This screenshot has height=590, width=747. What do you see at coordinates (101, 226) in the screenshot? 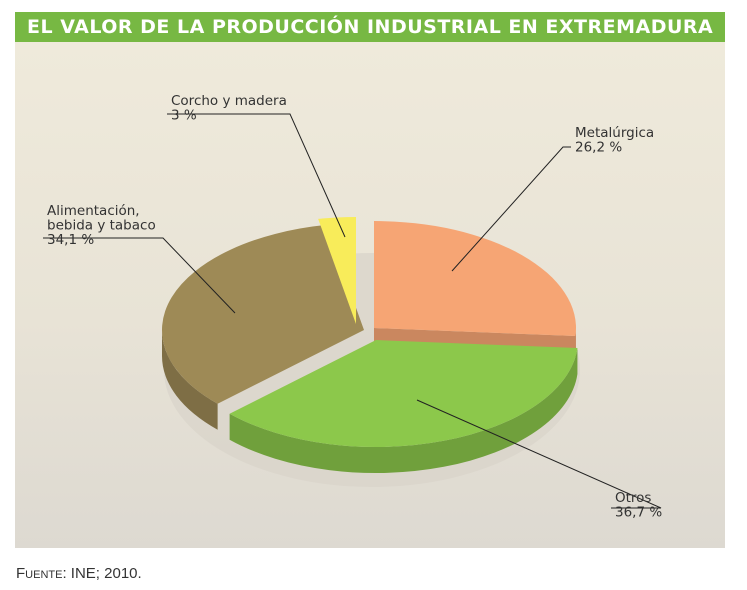
I see `slice-label: bebida y tabaco` at bounding box center [101, 226].